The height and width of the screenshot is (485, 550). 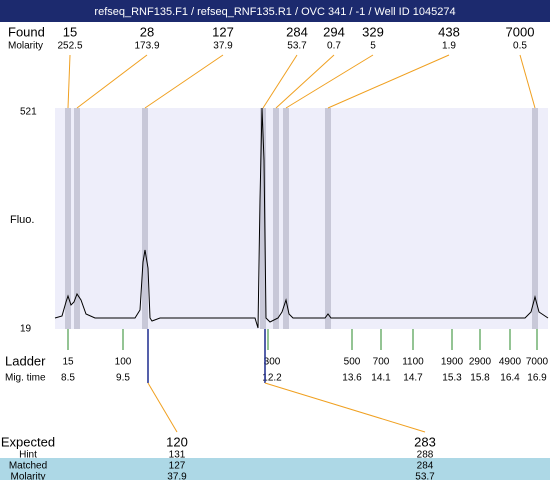 What do you see at coordinates (69, 46) in the screenshot?
I see `found-molarity: 252.5` at bounding box center [69, 46].